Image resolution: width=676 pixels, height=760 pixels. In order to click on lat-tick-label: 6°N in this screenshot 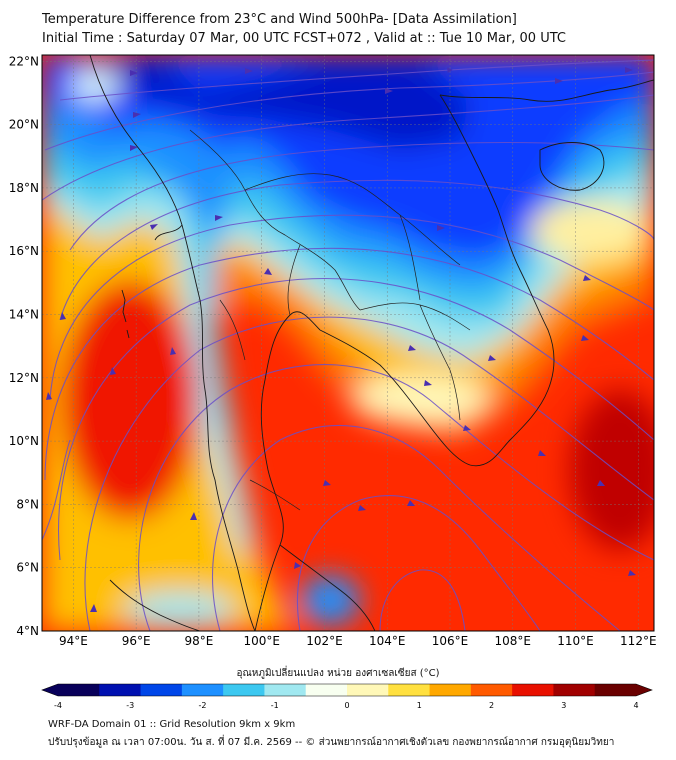, I will do `click(27, 568)`.